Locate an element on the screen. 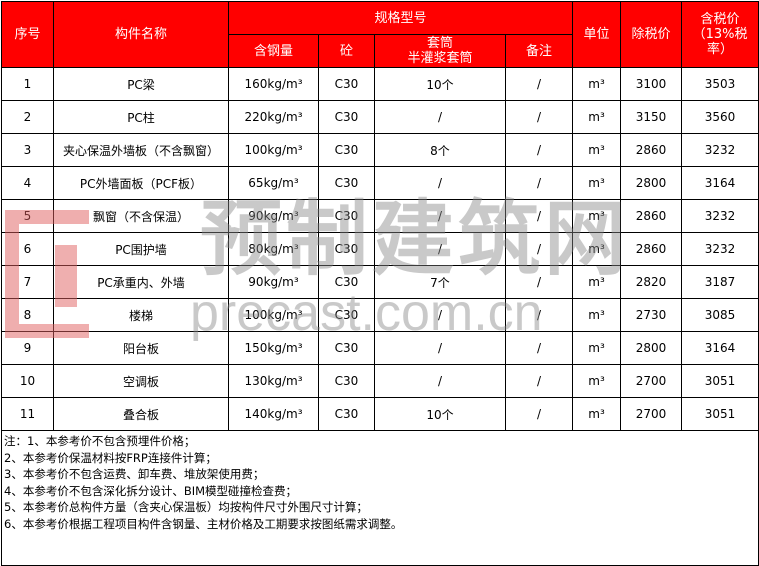  table-row: 10 空调板 130kg/m³ C30// m³ 2700 3051 is located at coordinates (380, 381).